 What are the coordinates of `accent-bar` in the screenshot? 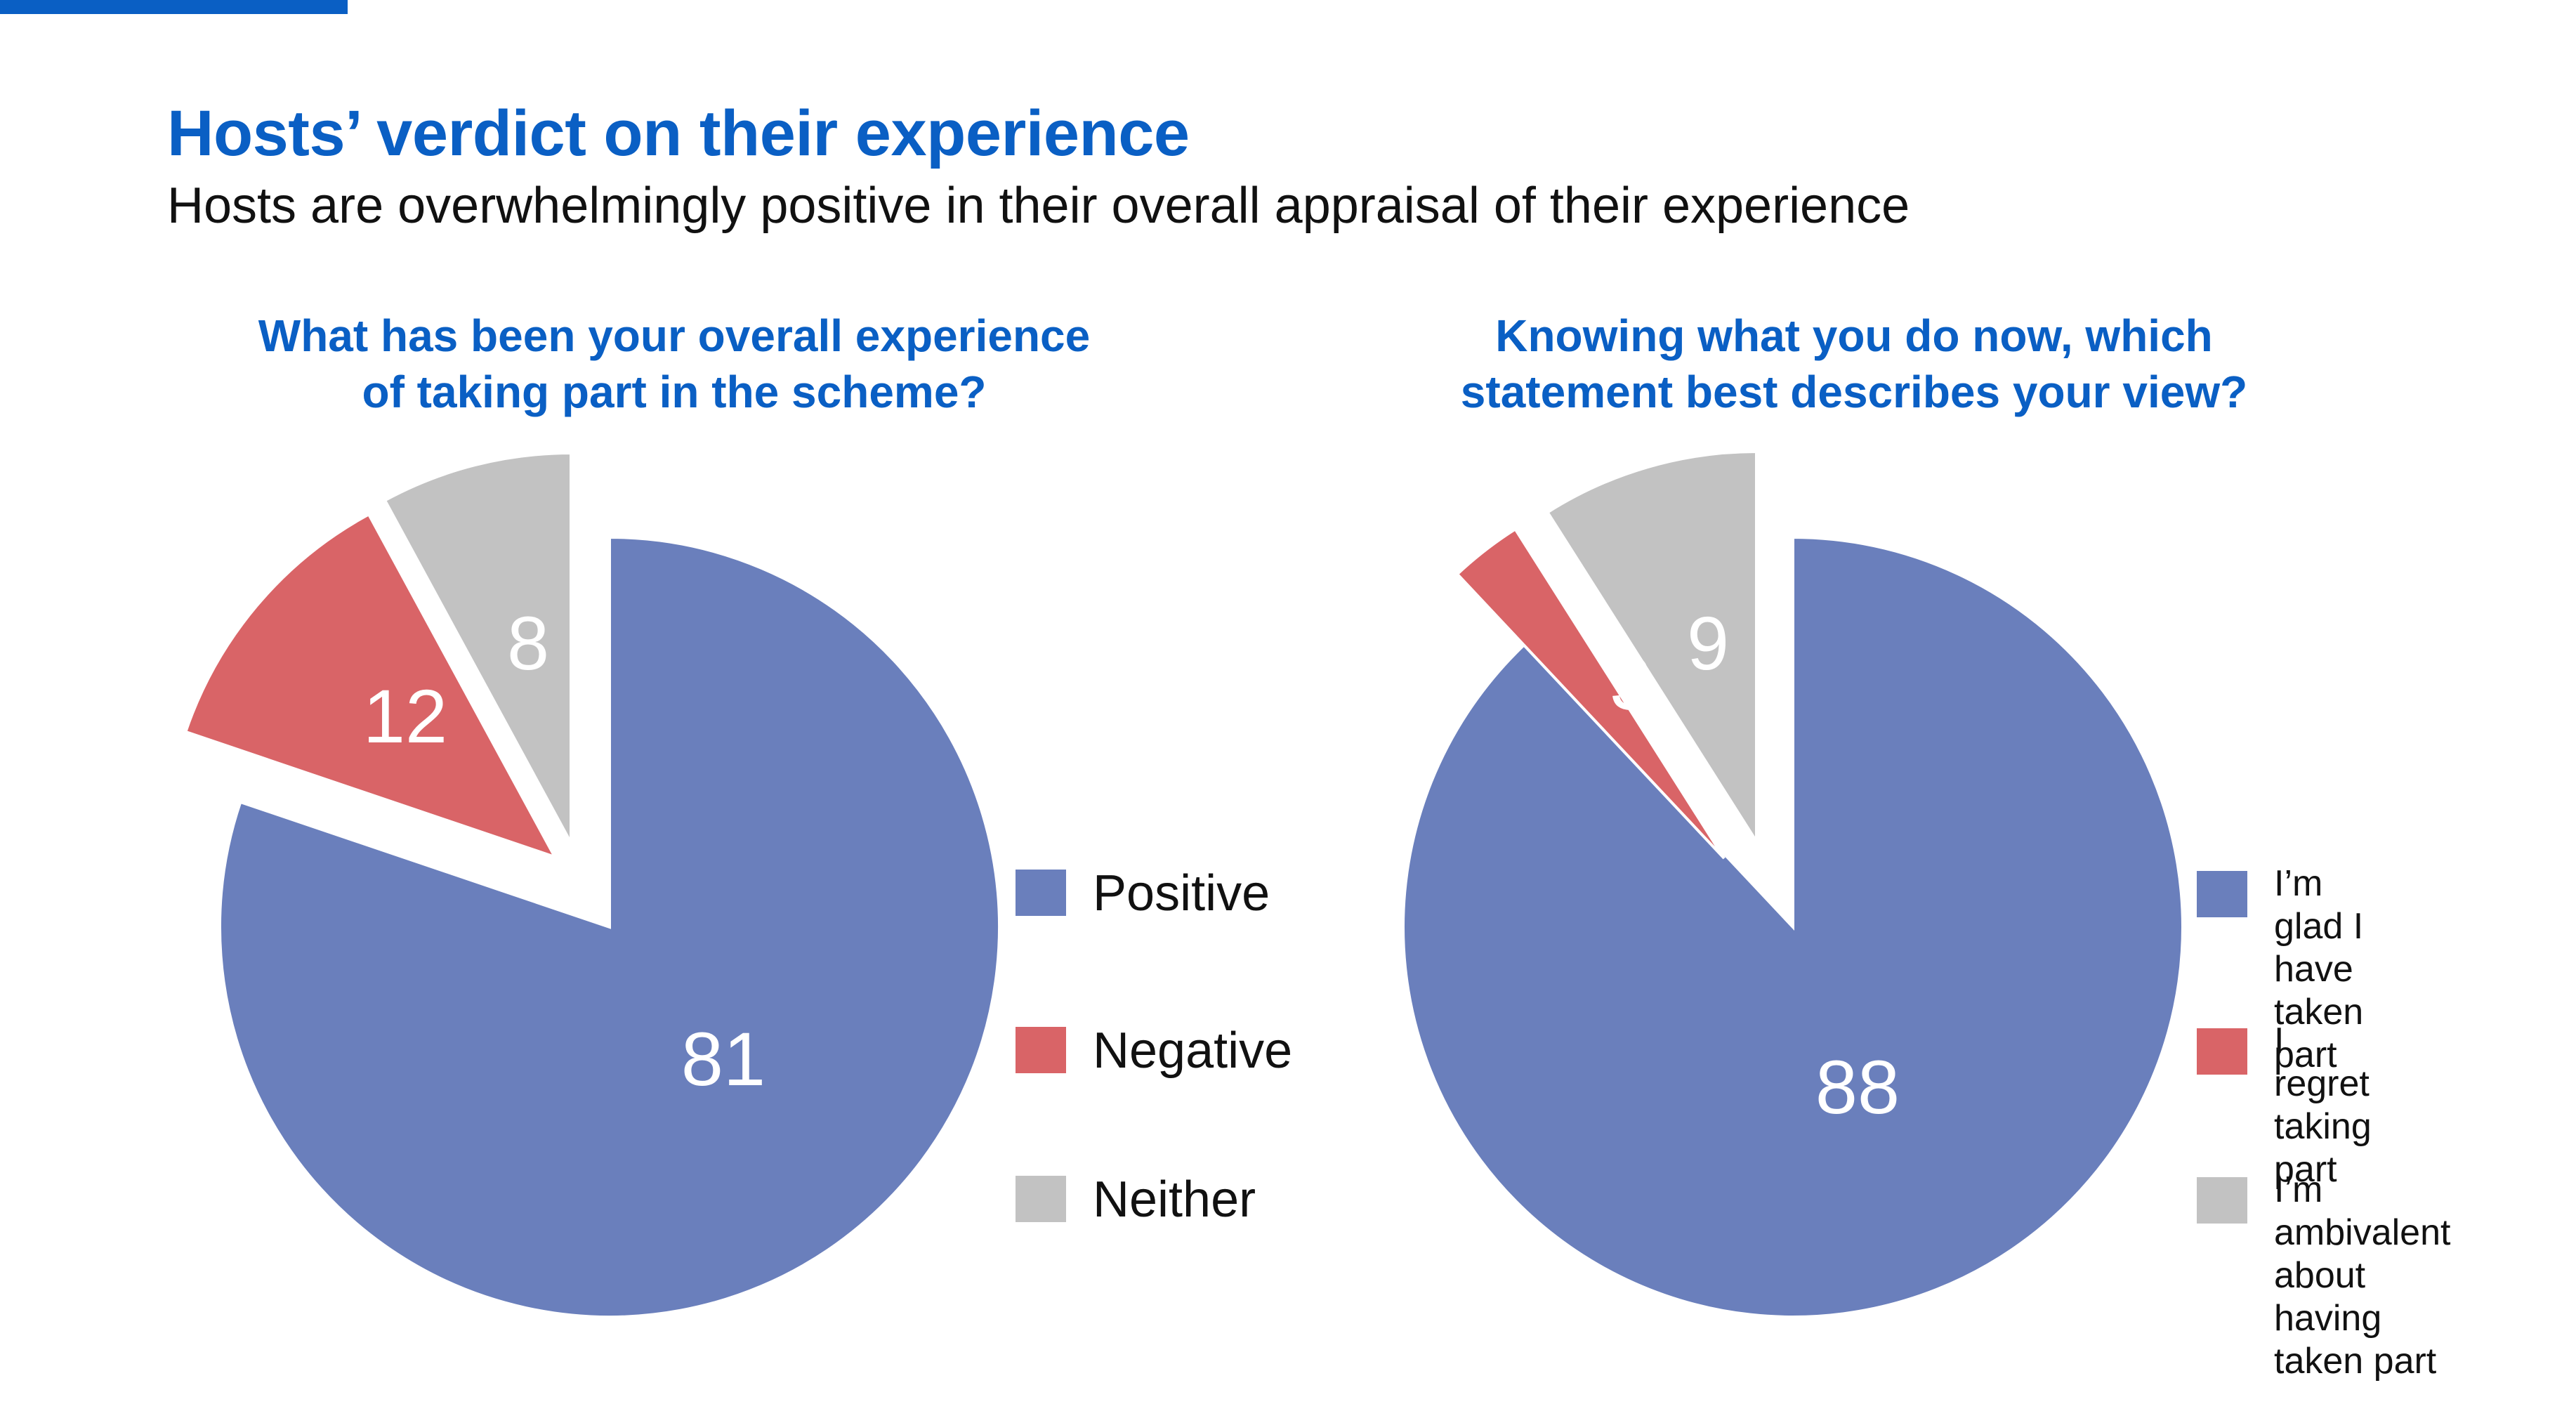 It's located at (174, 7).